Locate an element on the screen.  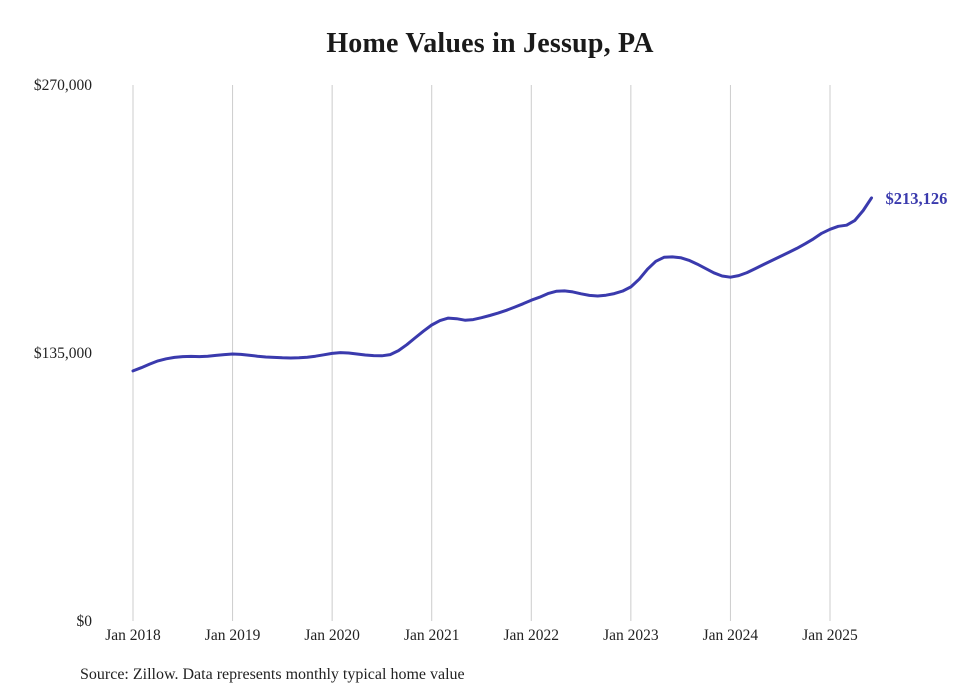
y-axis-tick-label: $0 is located at coordinates (85, 621).